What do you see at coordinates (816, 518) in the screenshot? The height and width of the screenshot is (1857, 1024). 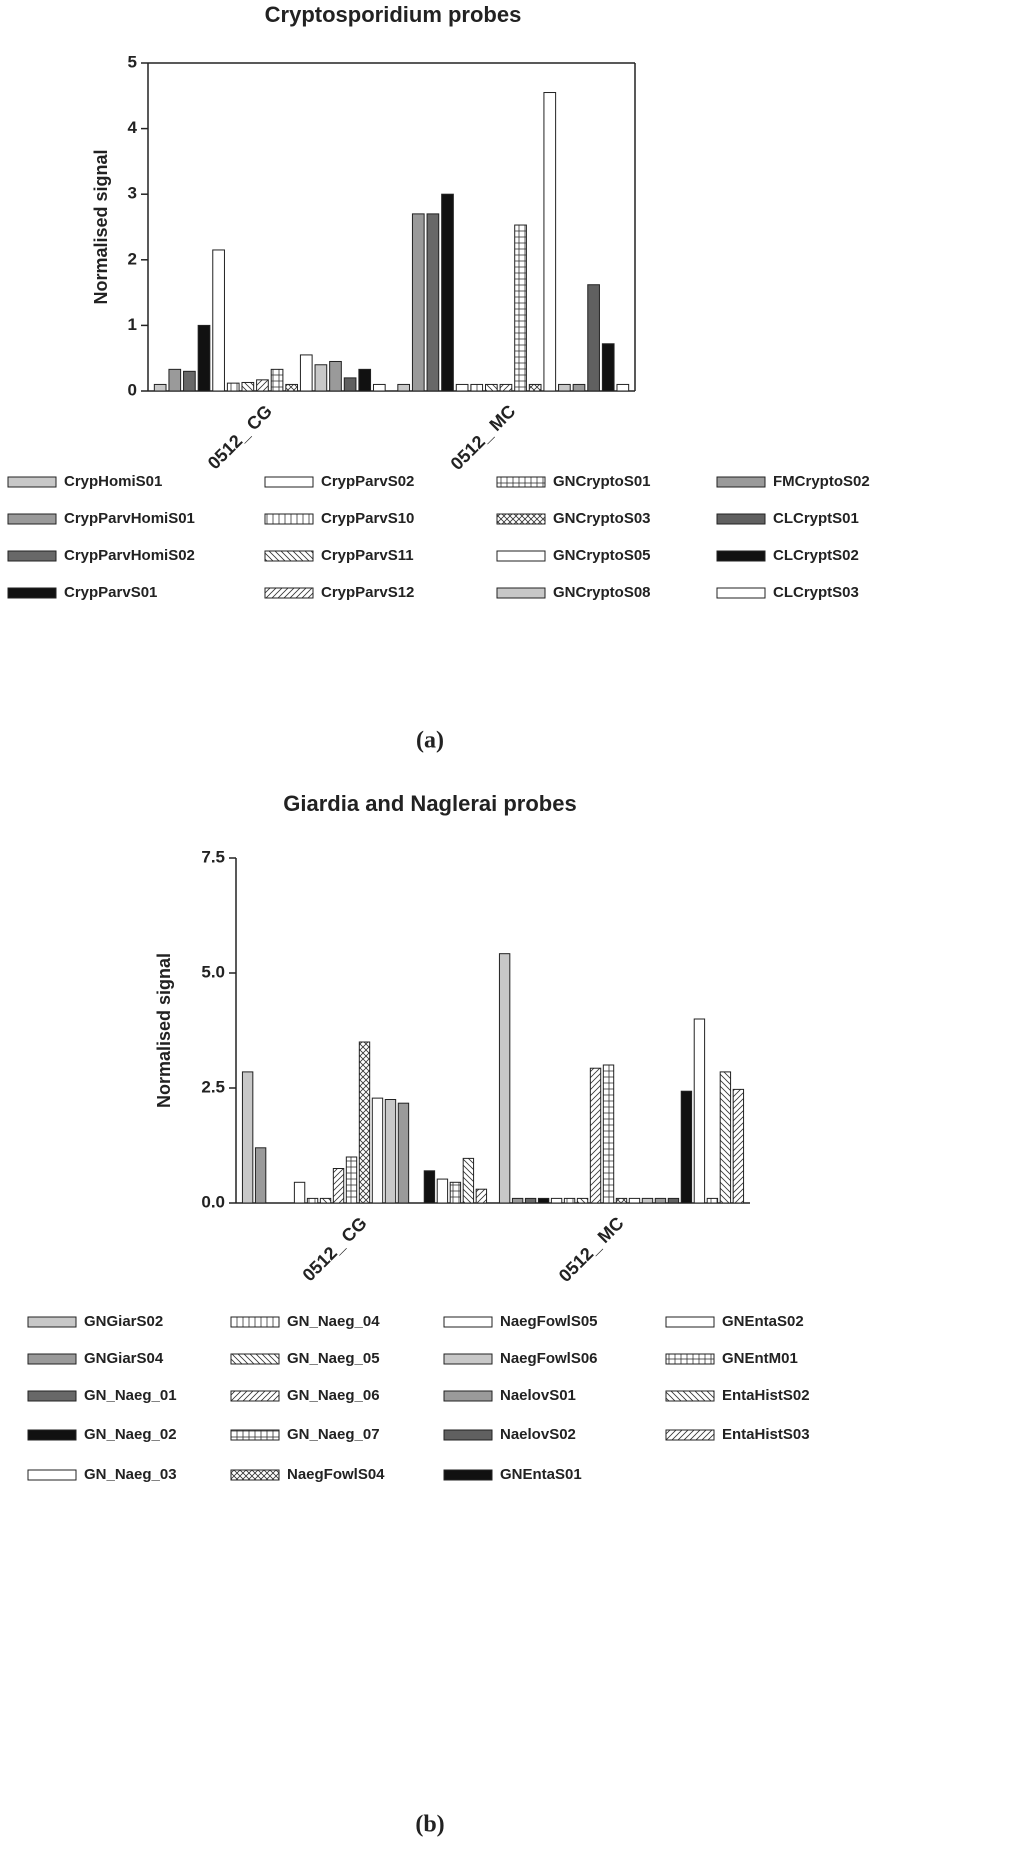 I see `legend-label: CLCryptS01` at bounding box center [816, 518].